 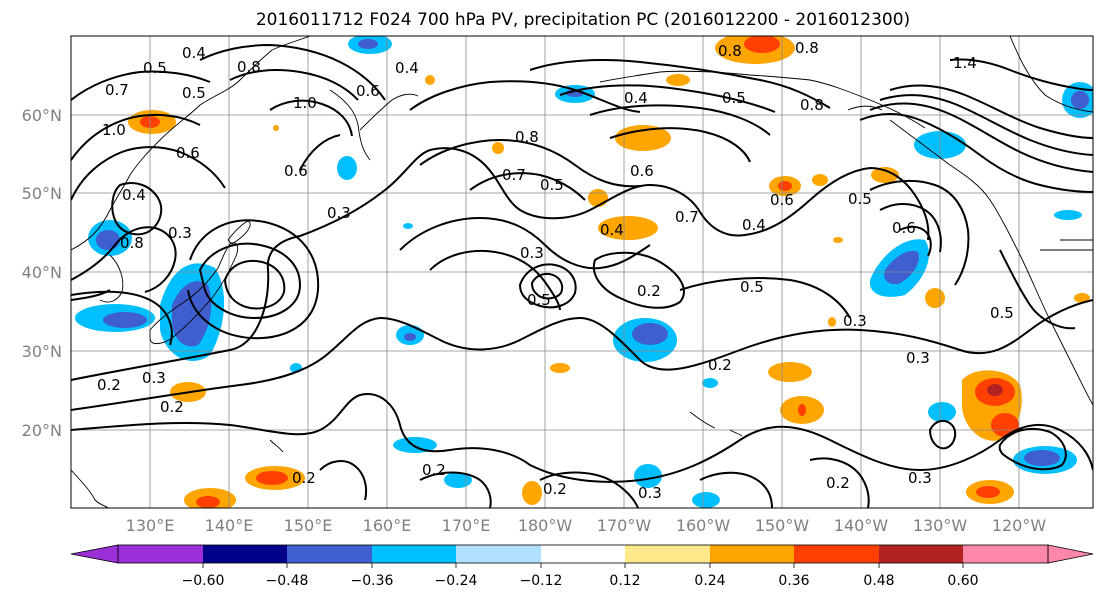 What do you see at coordinates (782, 525) in the screenshot?
I see `lon-tick-label: 150°W` at bounding box center [782, 525].